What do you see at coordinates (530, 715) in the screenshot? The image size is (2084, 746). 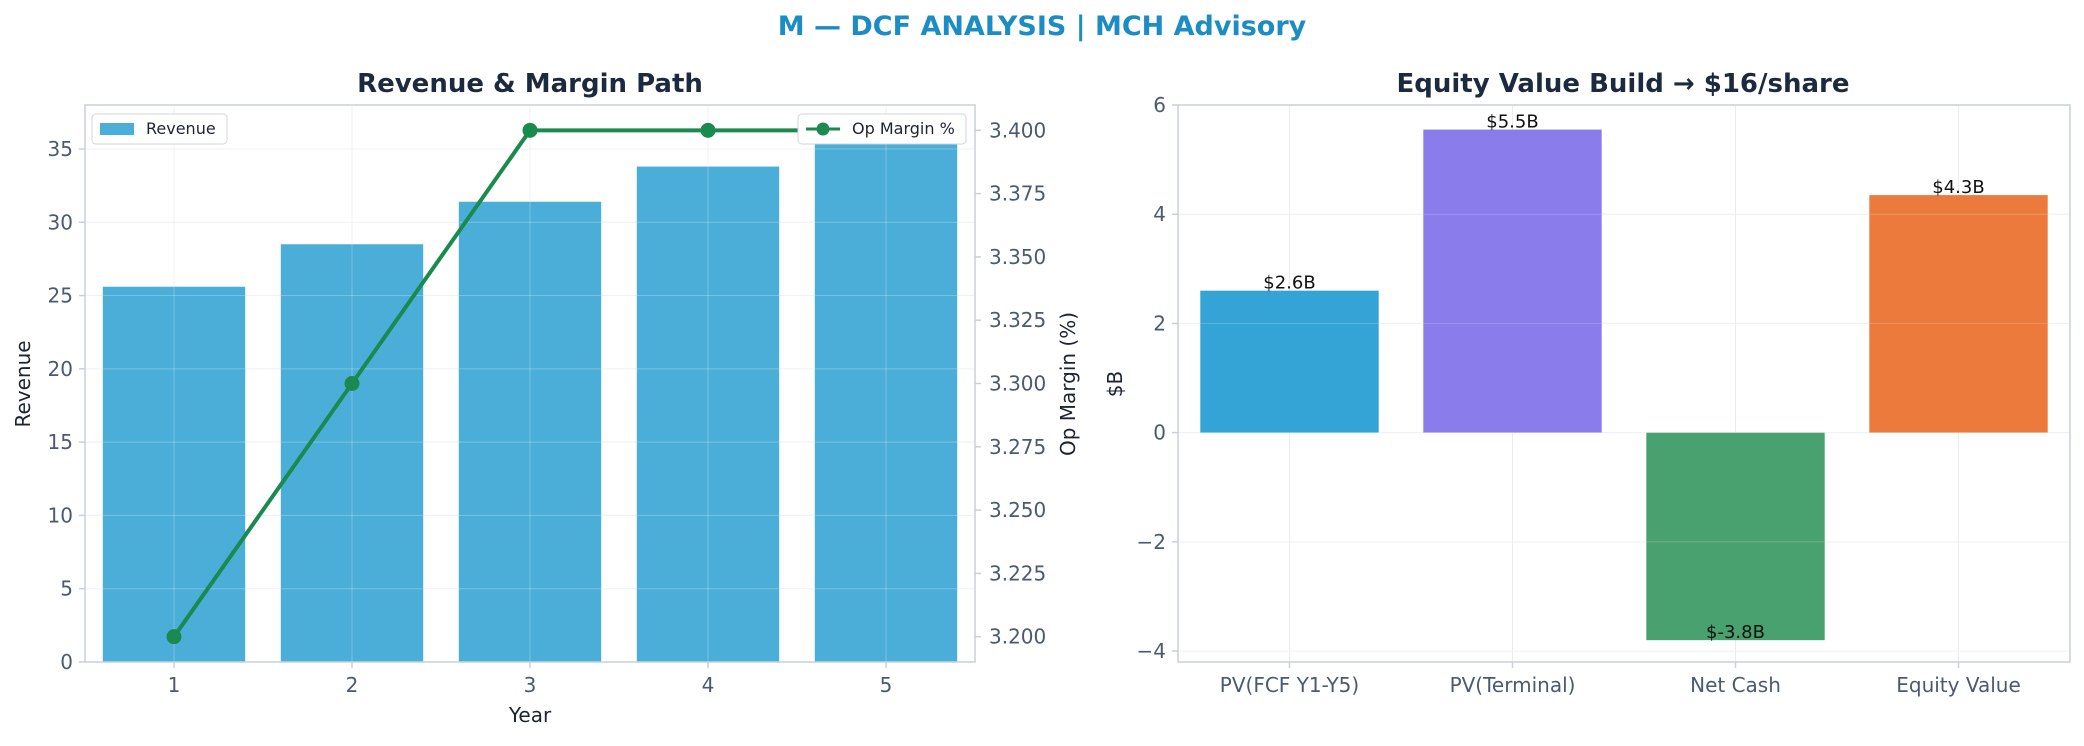 I see `revenue-x-axis-label: Year` at bounding box center [530, 715].